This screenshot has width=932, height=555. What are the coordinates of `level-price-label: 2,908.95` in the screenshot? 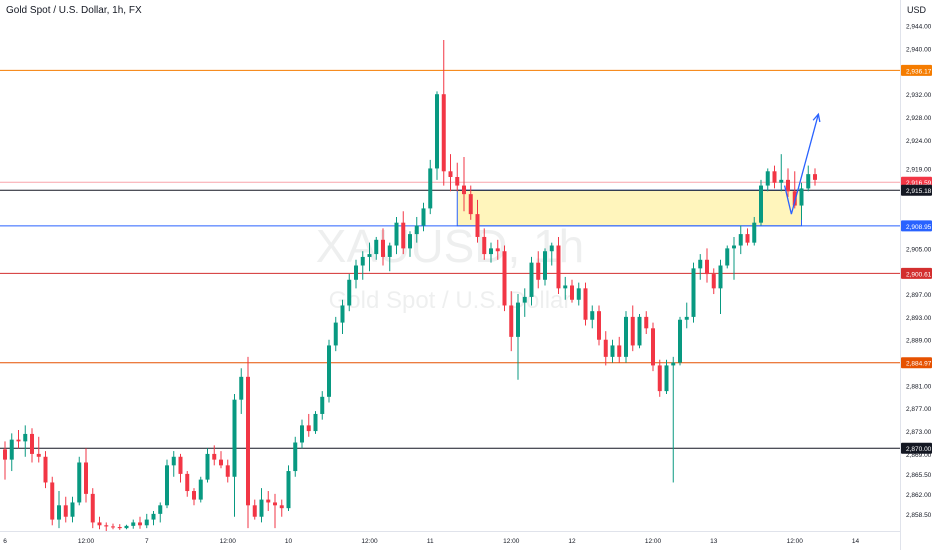 It's located at (919, 227).